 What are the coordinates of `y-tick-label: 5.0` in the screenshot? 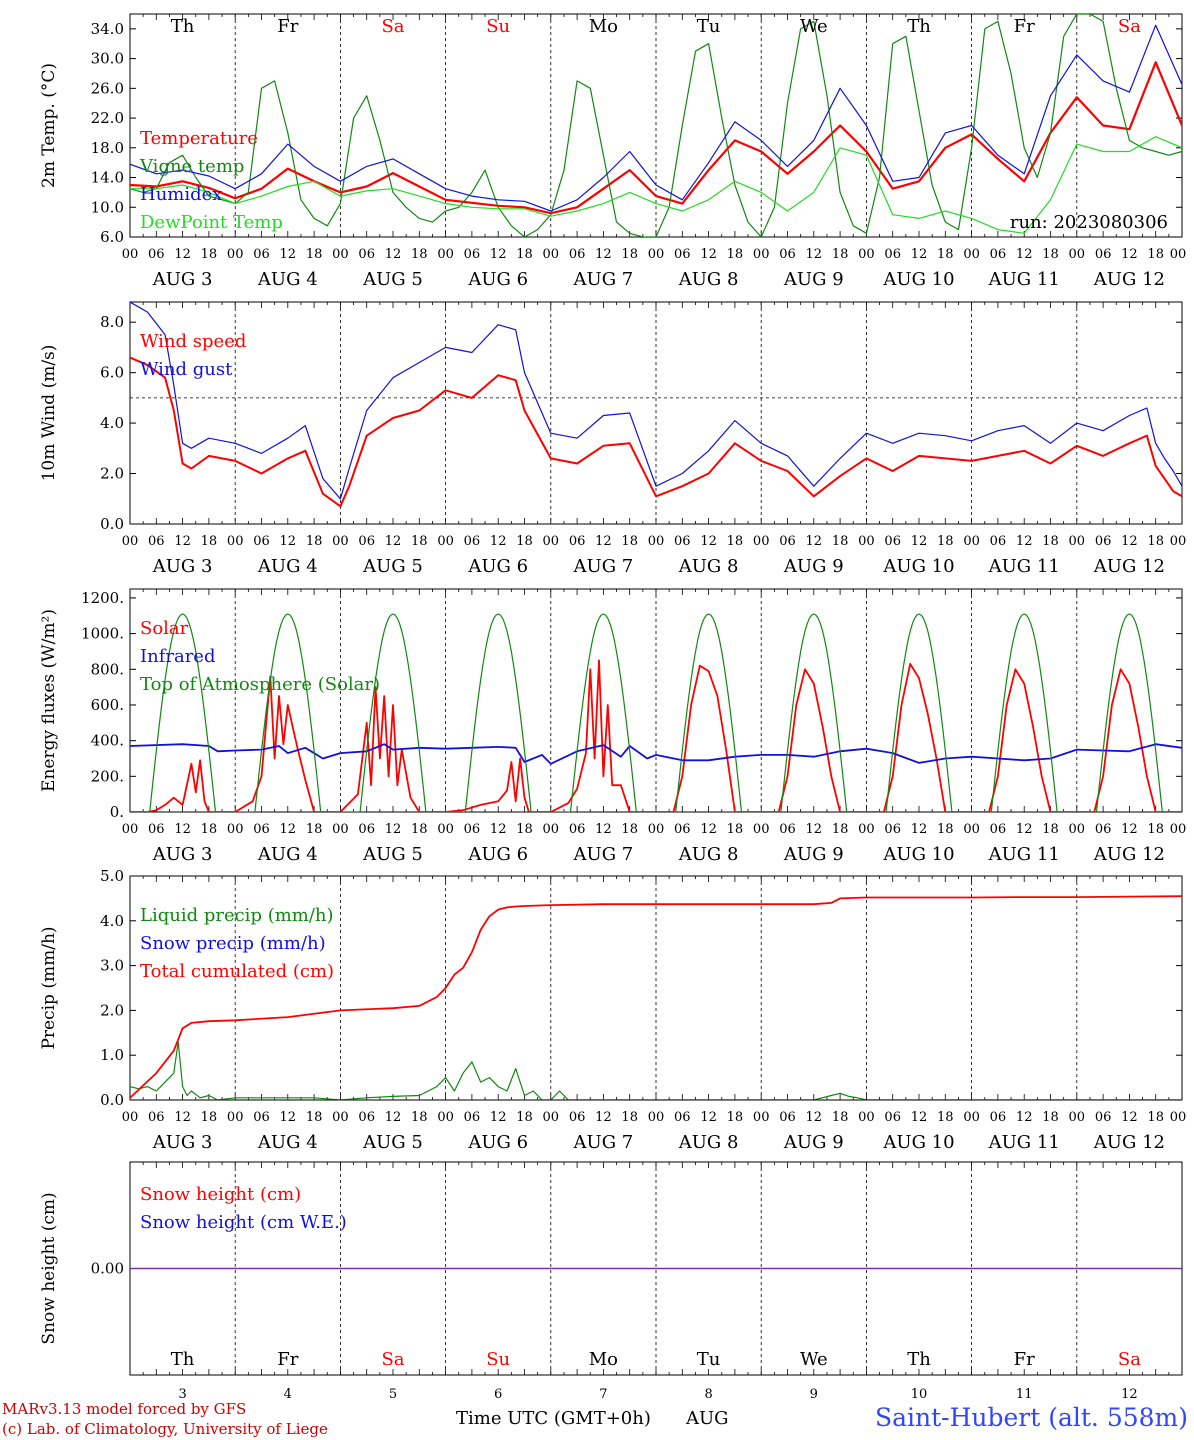 It's located at (112, 876).